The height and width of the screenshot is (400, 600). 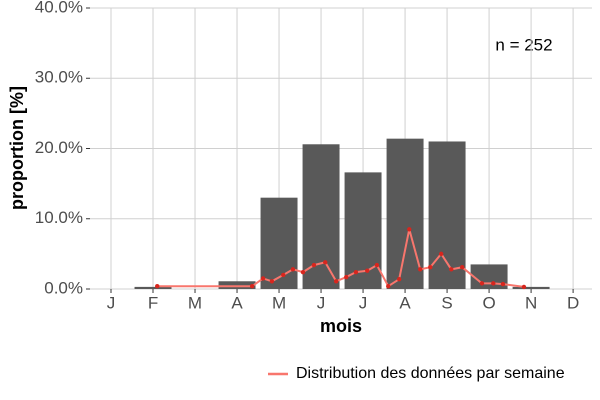 What do you see at coordinates (59, 8) in the screenshot?
I see `y-tick-label: 40.0%` at bounding box center [59, 8].